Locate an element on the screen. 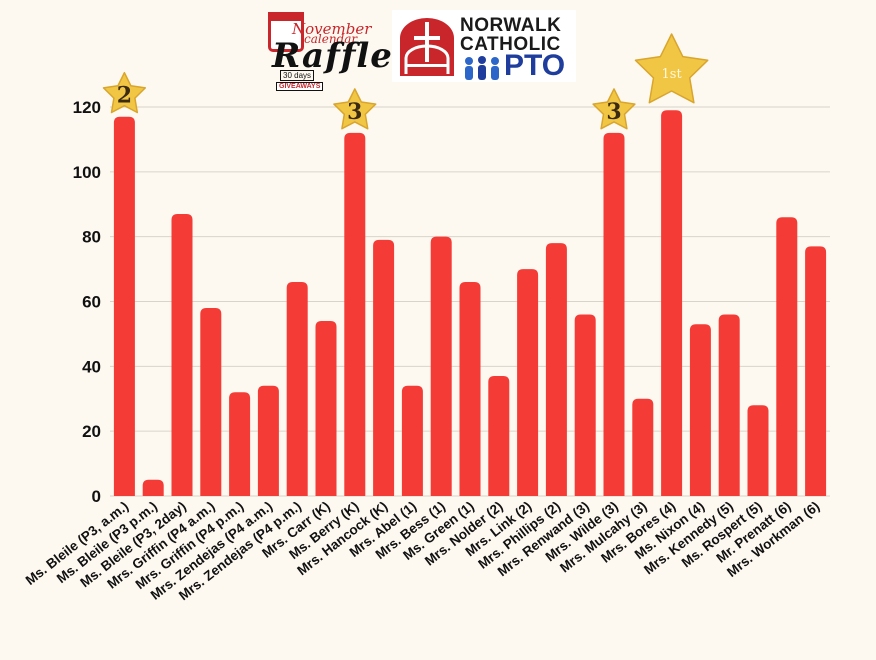 The height and width of the screenshot is (660, 876). raffle-logo-month: November is located at coordinates (332, 29).